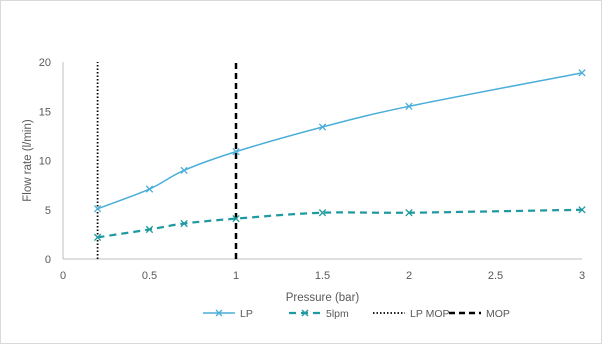  What do you see at coordinates (236, 276) in the screenshot?
I see `x-tick-label: 1` at bounding box center [236, 276].